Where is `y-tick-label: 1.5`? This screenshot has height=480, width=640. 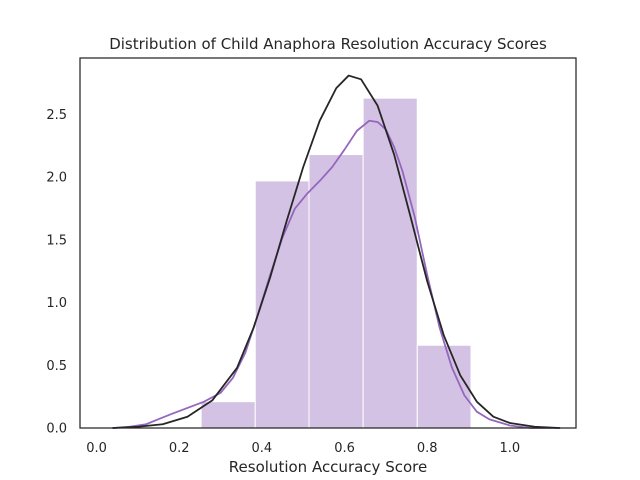 y-tick-label: 1.5 is located at coordinates (56, 240).